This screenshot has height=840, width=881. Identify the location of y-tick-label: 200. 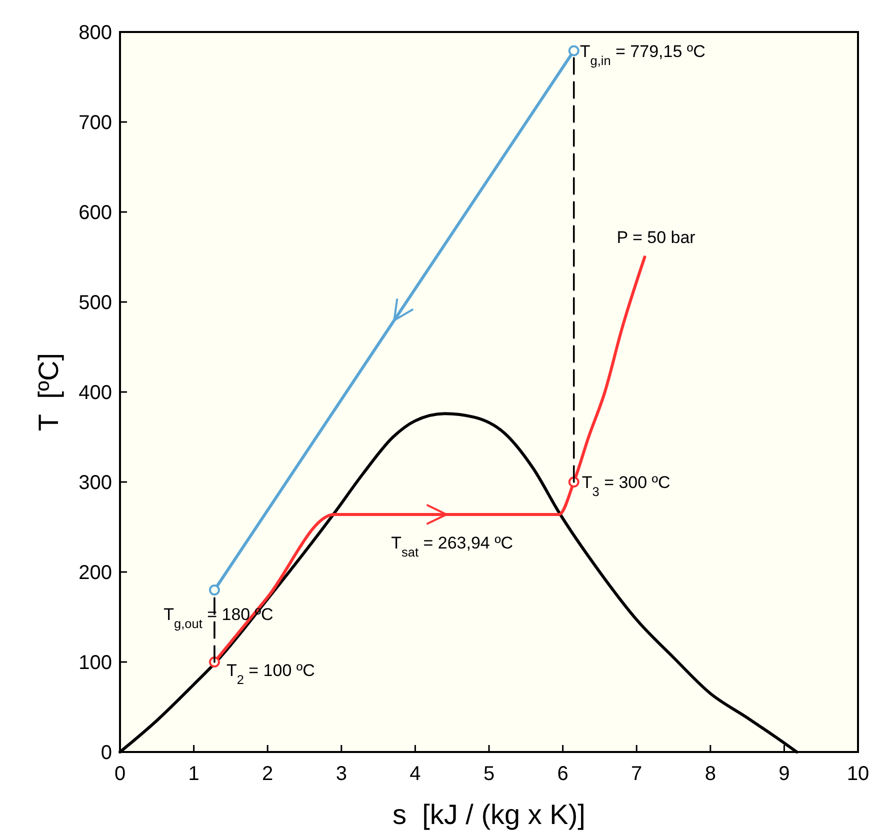
(95, 573).